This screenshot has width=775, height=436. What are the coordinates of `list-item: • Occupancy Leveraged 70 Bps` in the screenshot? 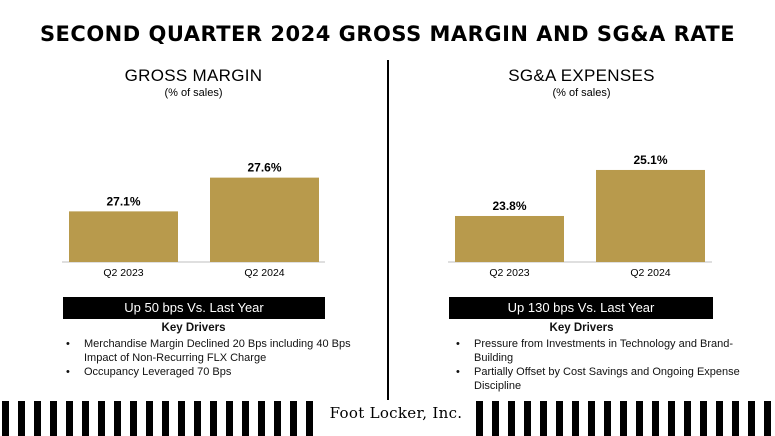 It's located at (211, 372).